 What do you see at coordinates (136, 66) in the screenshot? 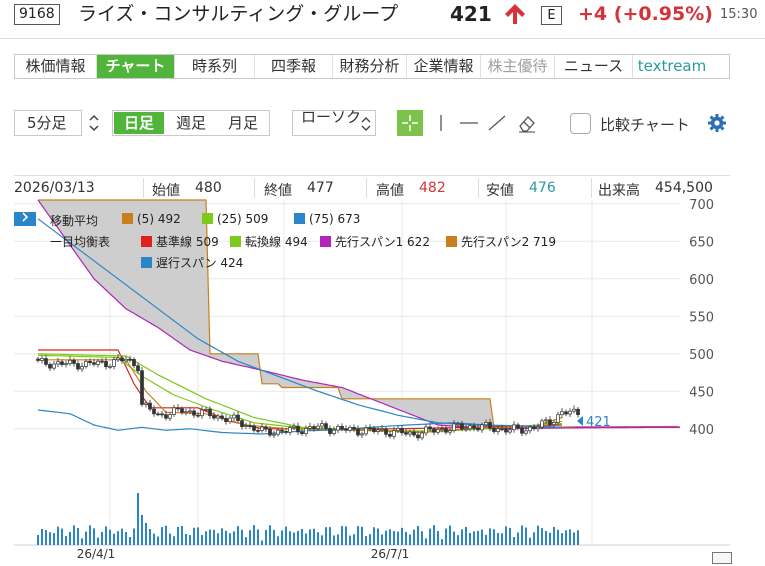
I see `tab-1: チャート` at bounding box center [136, 66].